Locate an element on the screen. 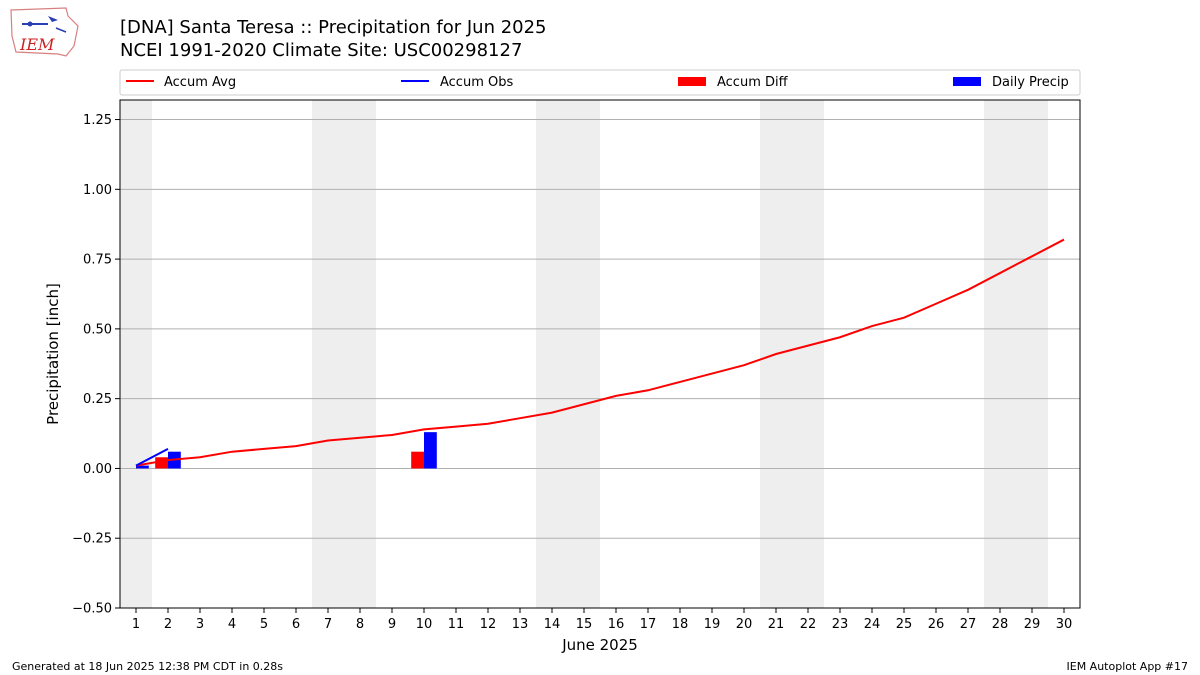  y-tick-label: 1.25 is located at coordinates (97, 120).